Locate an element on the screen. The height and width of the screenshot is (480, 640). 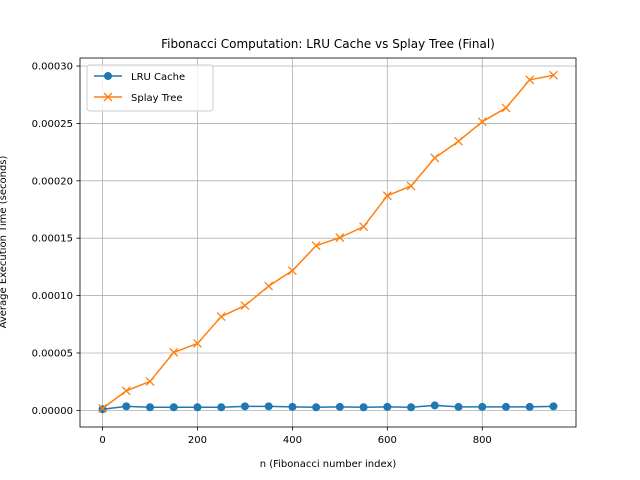
x-tick-label: 0 is located at coordinates (102, 440).